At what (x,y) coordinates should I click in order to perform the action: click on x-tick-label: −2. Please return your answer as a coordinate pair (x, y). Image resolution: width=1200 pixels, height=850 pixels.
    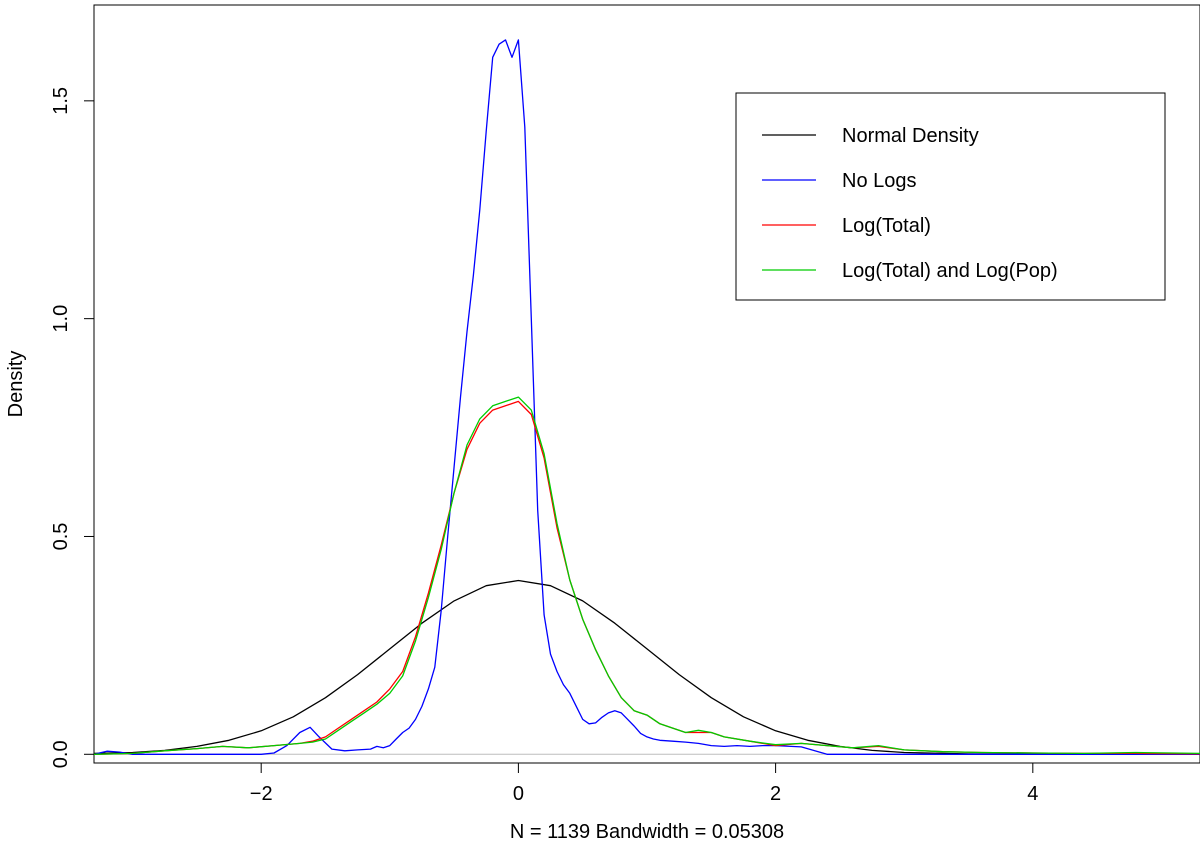
    Looking at the image, I should click on (261, 794).